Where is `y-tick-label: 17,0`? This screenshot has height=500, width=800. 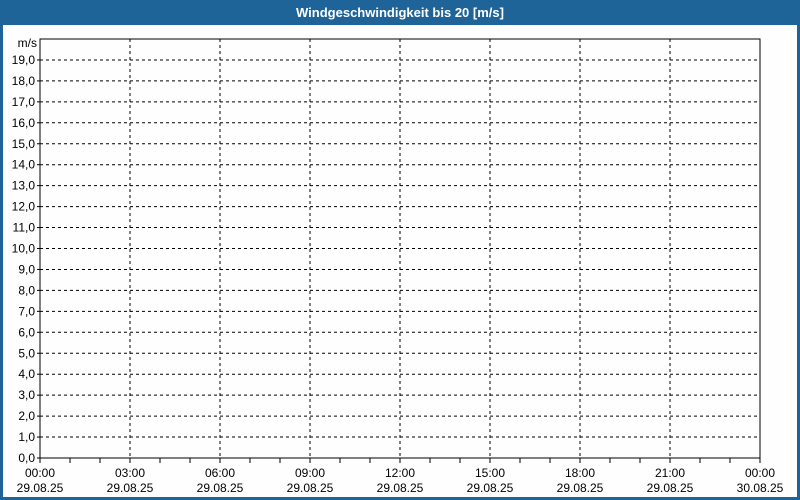
y-tick-label: 17,0 is located at coordinates (24, 102).